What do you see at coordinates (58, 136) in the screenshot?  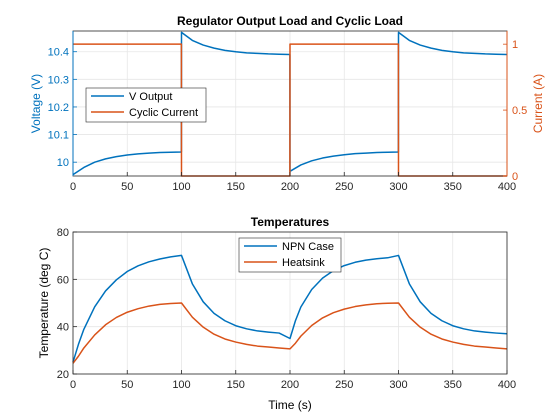 I see `y-left-tick-label: 10.1` at bounding box center [58, 136].